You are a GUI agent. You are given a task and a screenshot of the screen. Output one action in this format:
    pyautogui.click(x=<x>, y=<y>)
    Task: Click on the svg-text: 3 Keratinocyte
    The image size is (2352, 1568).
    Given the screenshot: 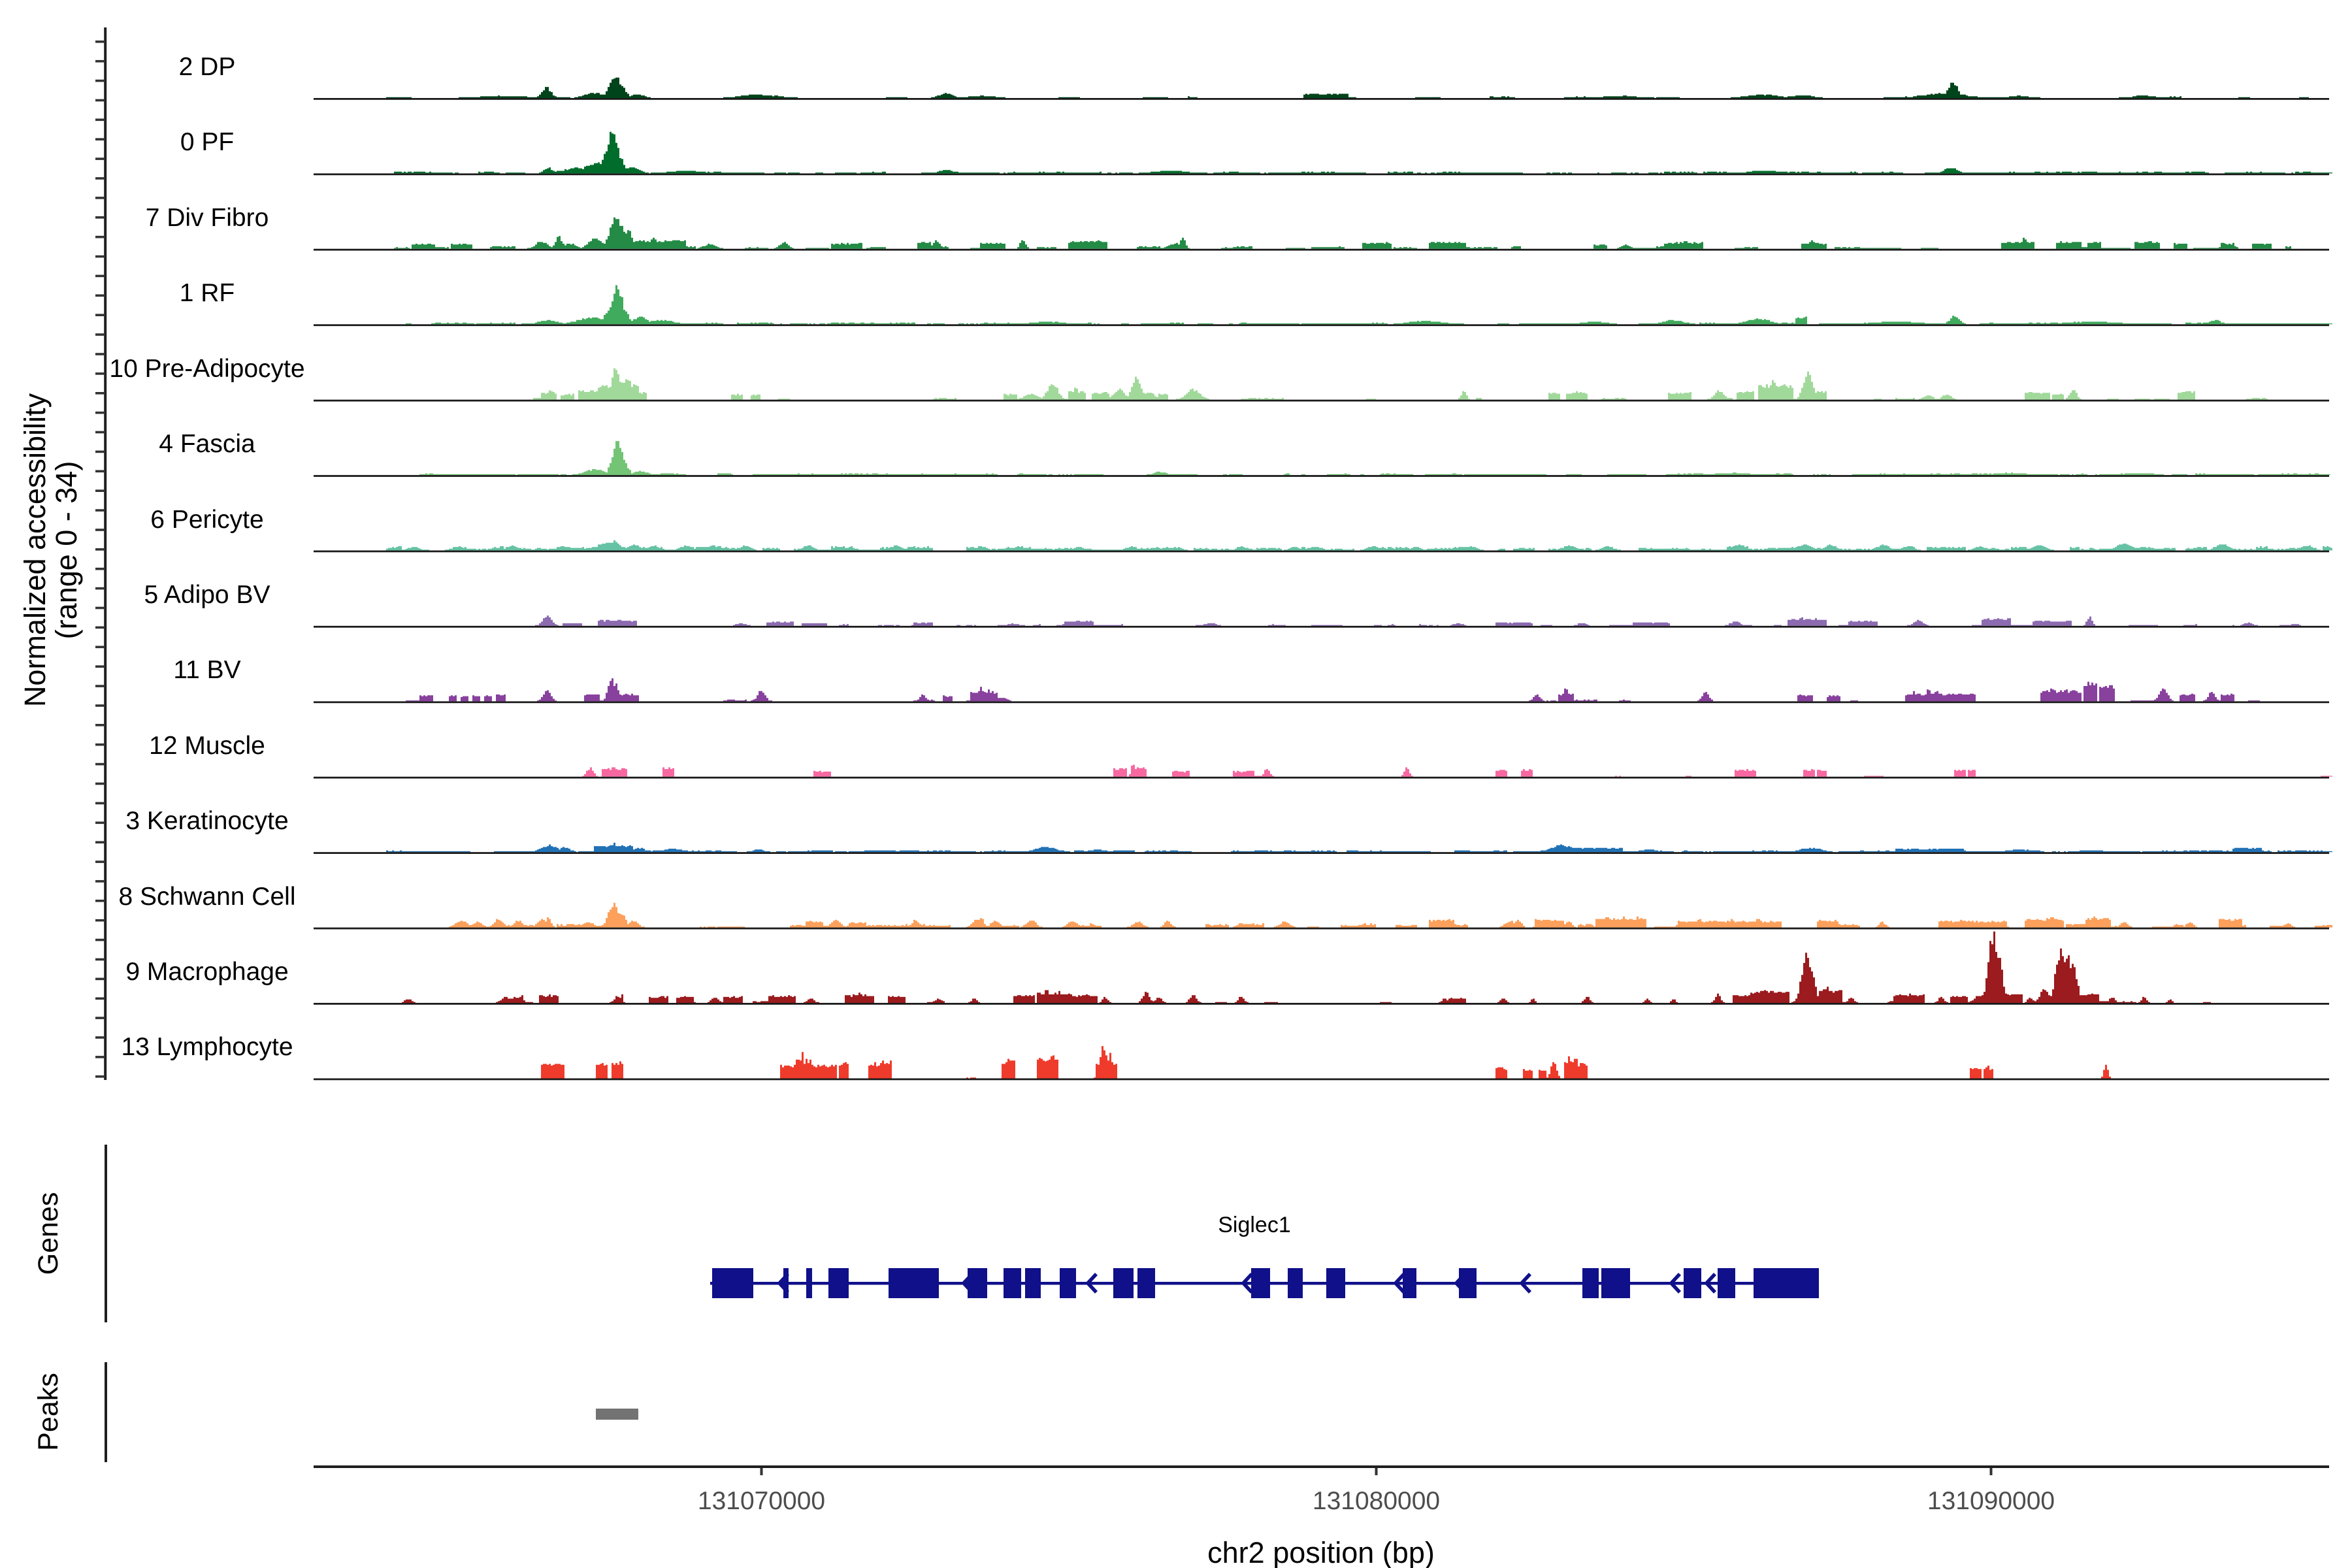 What is the action you would take?
    pyautogui.click(x=206, y=821)
    